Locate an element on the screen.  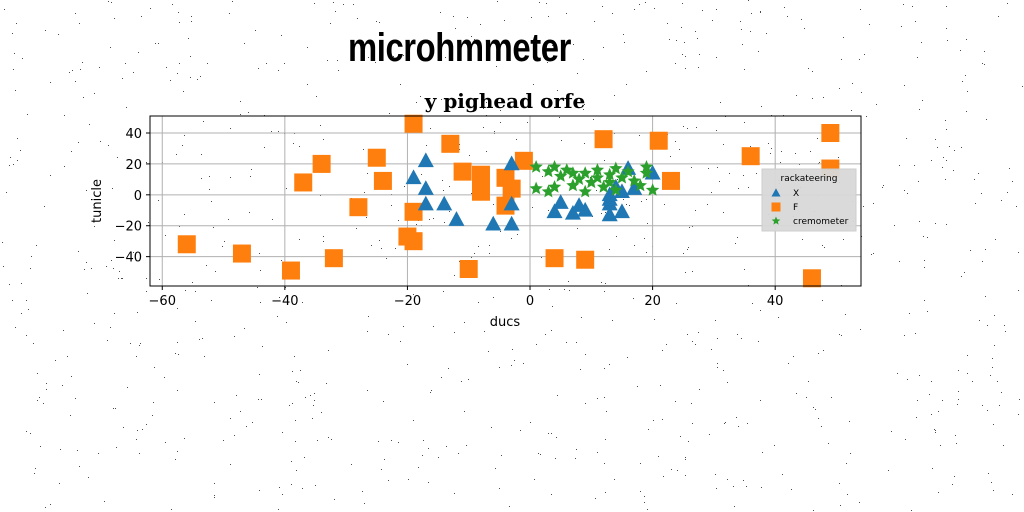
x-tick-label: −40 is located at coordinates (284, 301).